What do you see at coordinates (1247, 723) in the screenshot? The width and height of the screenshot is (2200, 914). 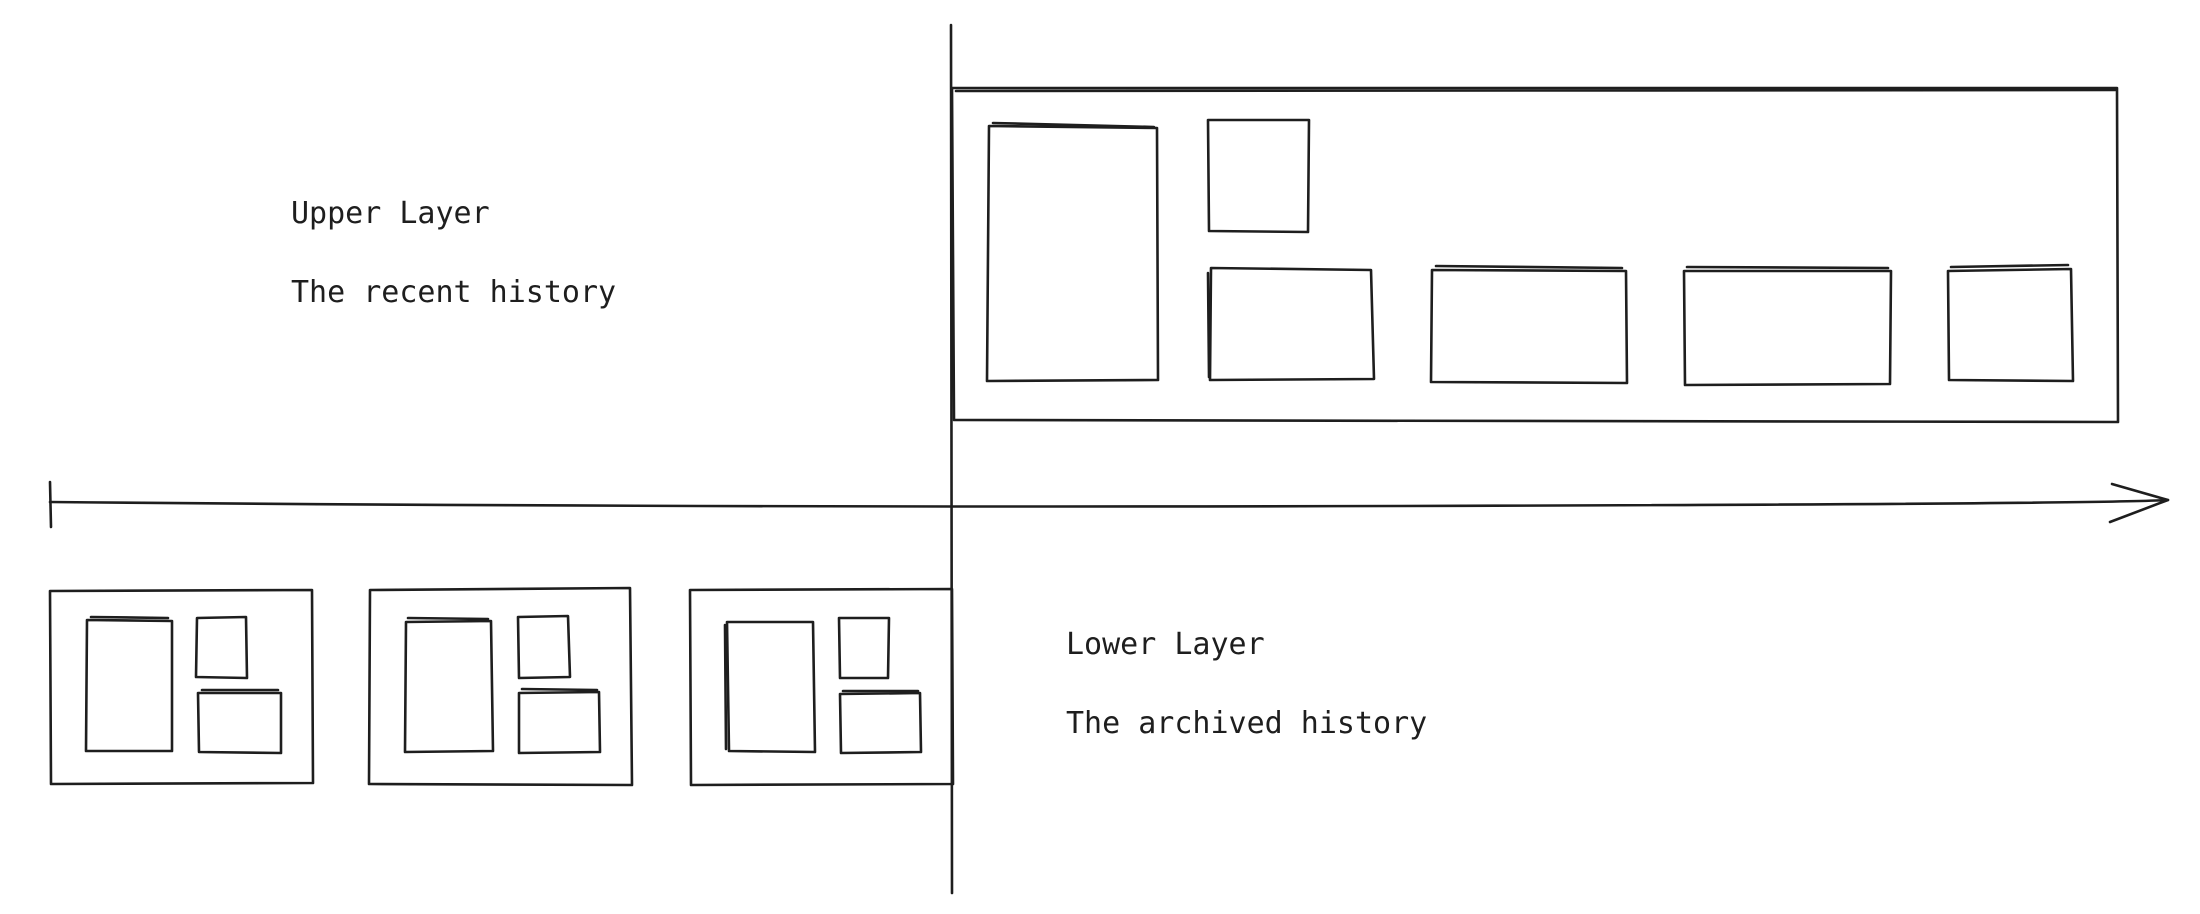 I see `lower-layer-subtitle: The archived history` at bounding box center [1247, 723].